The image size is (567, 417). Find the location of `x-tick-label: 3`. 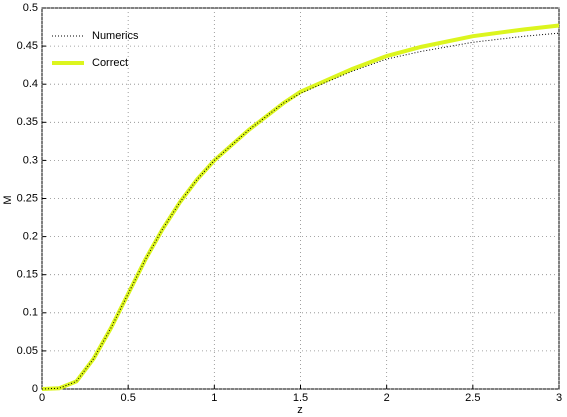

x-tick-label: 3 is located at coordinates (559, 398).